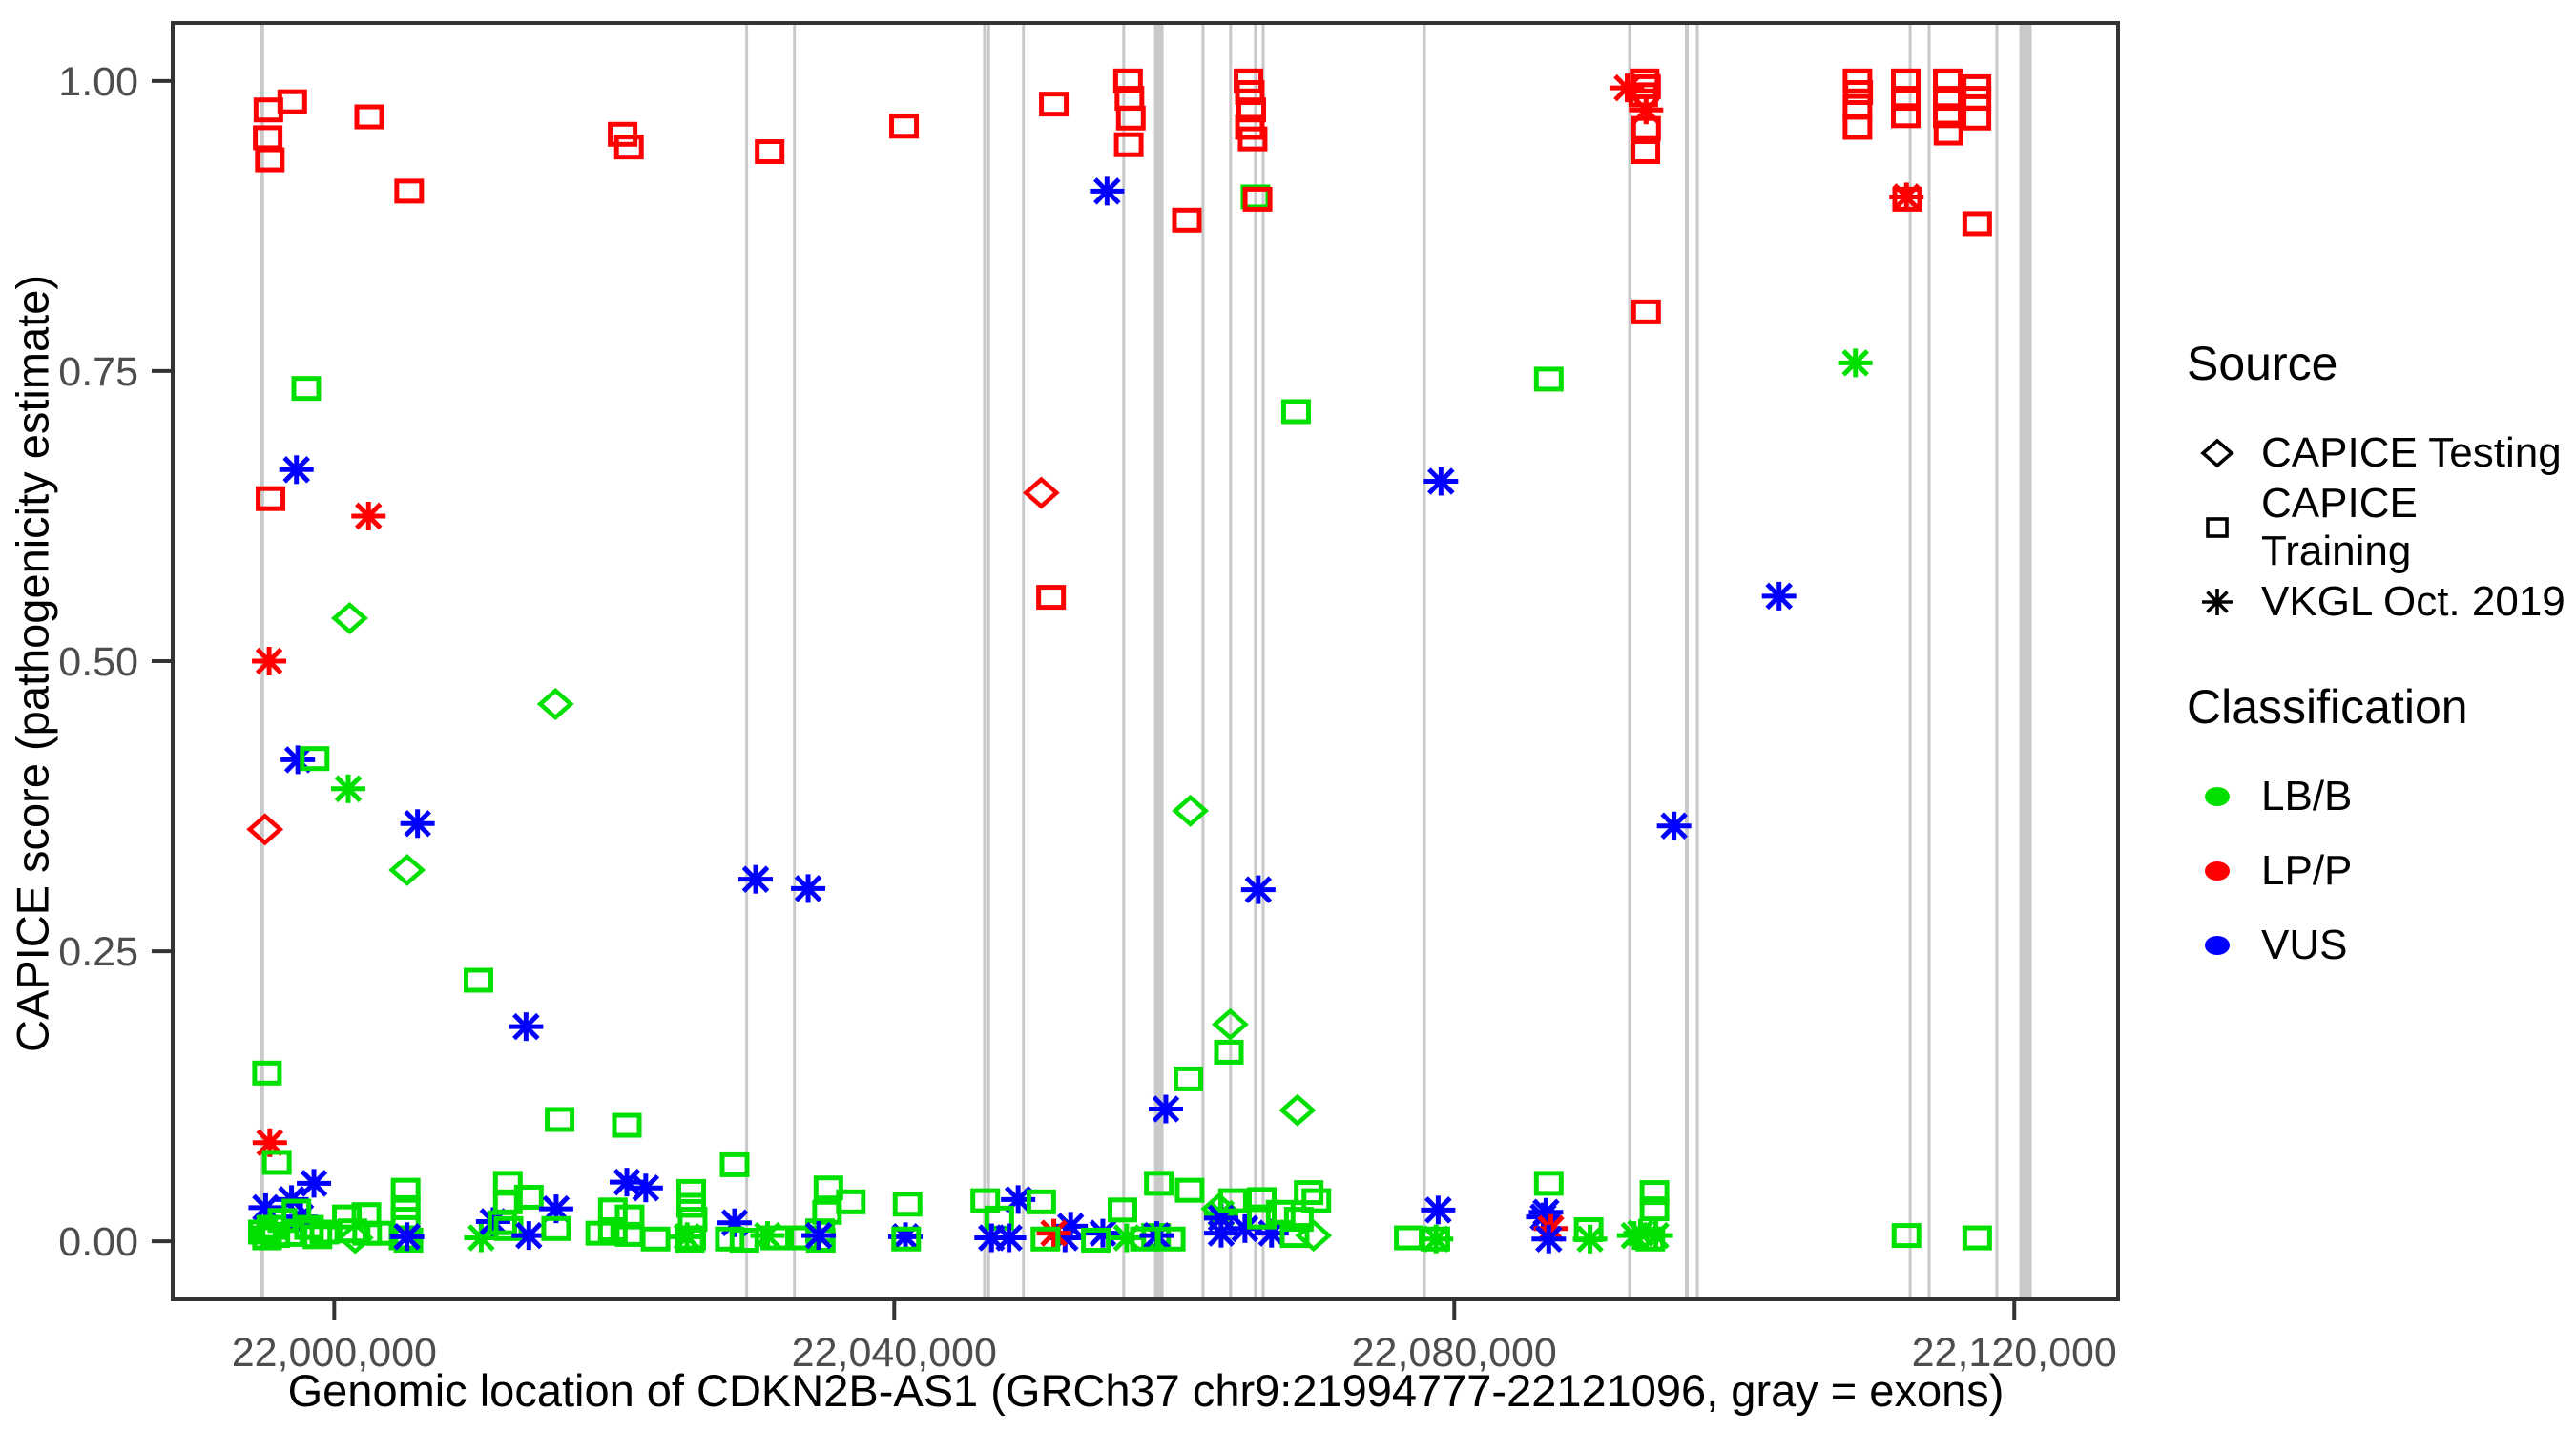 The width and height of the screenshot is (2576, 1431). What do you see at coordinates (2339, 527) in the screenshot?
I see `legend-item-label: CAPICE Training` at bounding box center [2339, 527].